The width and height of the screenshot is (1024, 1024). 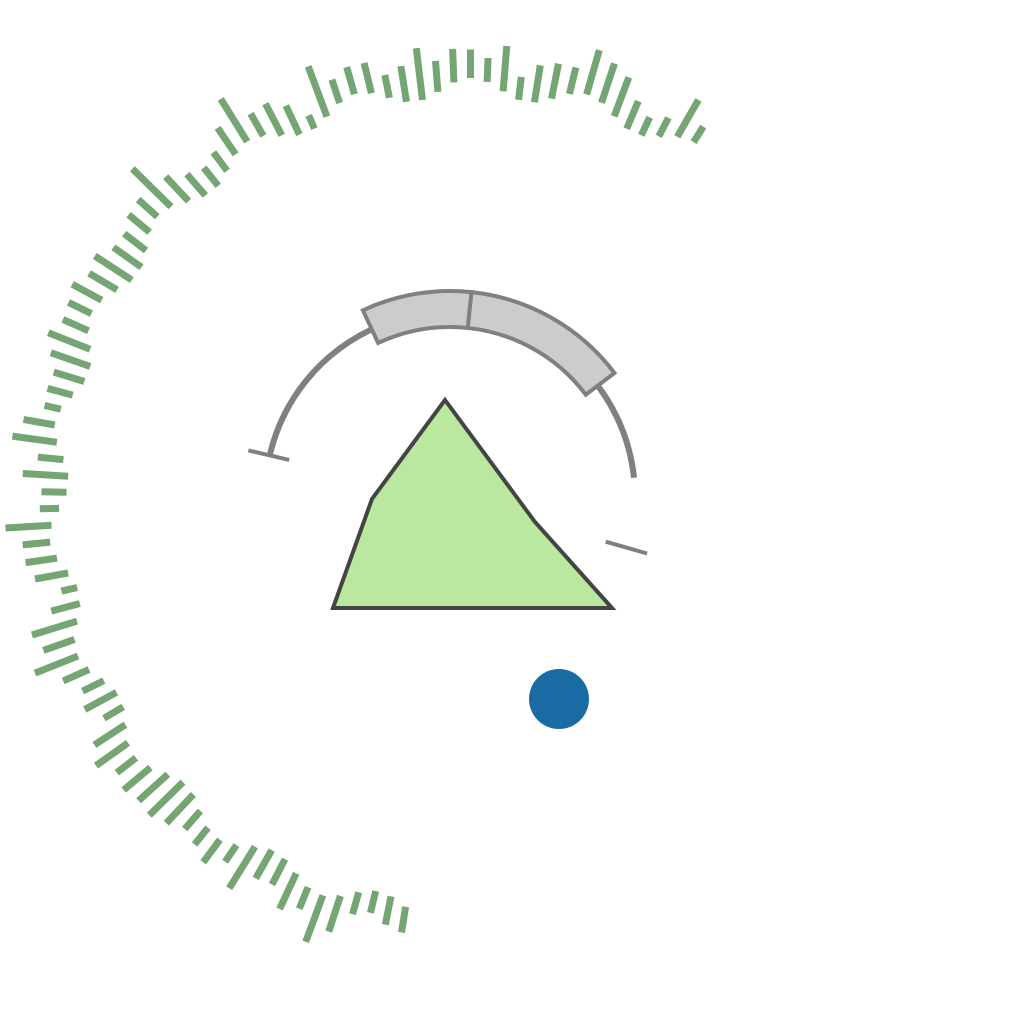 I want to click on shield-cap-right, so click(x=626, y=547).